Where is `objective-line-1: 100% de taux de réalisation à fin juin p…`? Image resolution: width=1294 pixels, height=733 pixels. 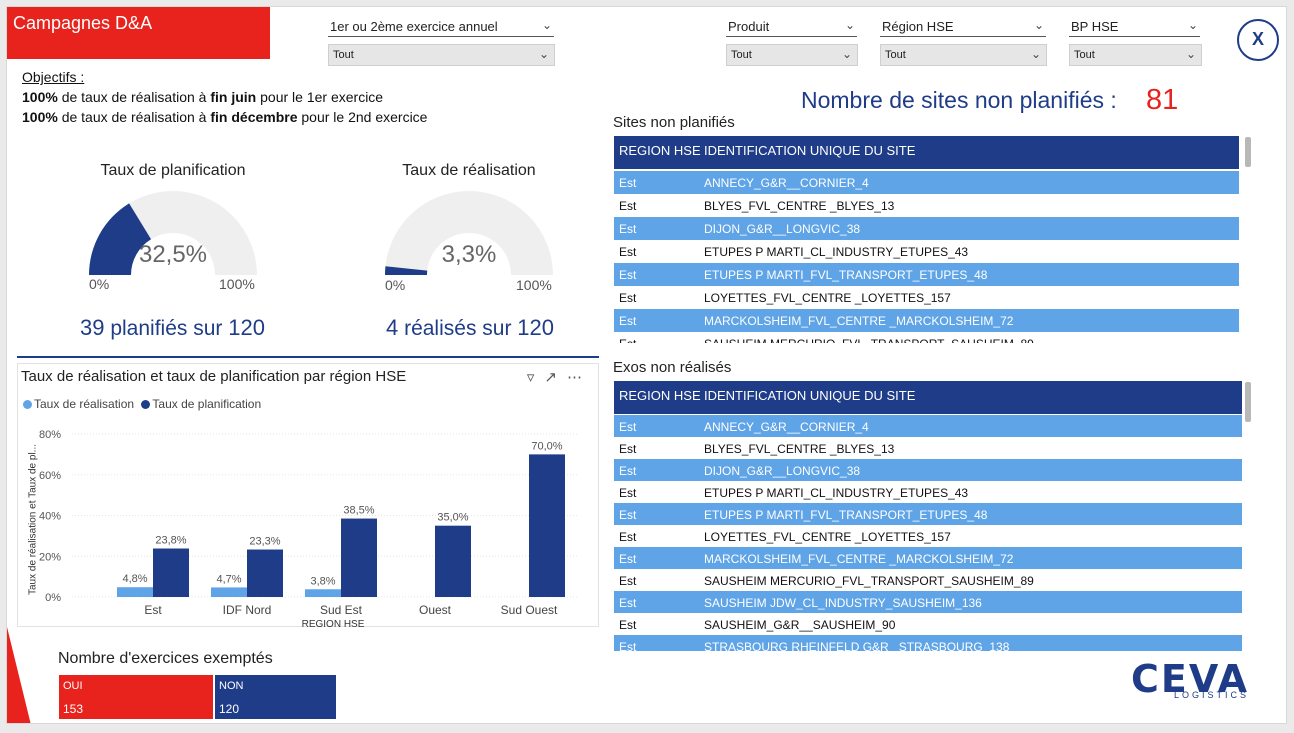
objective-line-1: 100% de taux de réalisation à fin juin p… is located at coordinates (224, 97).